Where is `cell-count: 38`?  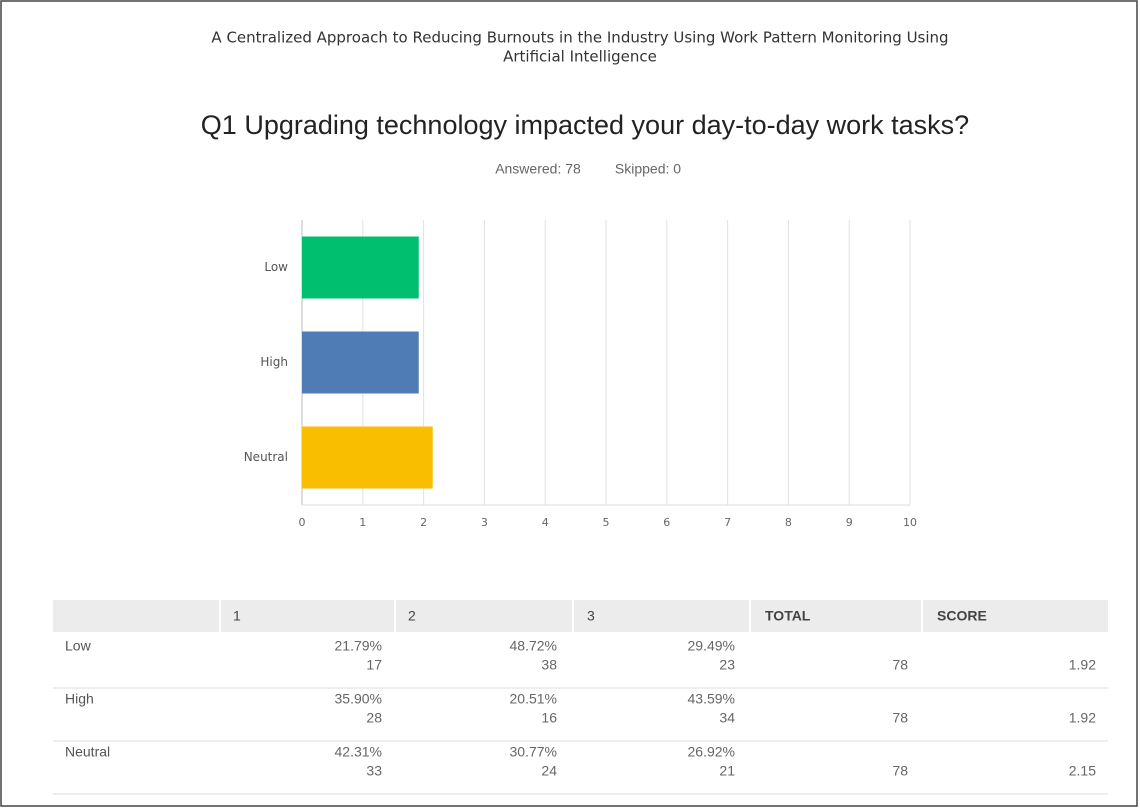
cell-count: 38 is located at coordinates (549, 665).